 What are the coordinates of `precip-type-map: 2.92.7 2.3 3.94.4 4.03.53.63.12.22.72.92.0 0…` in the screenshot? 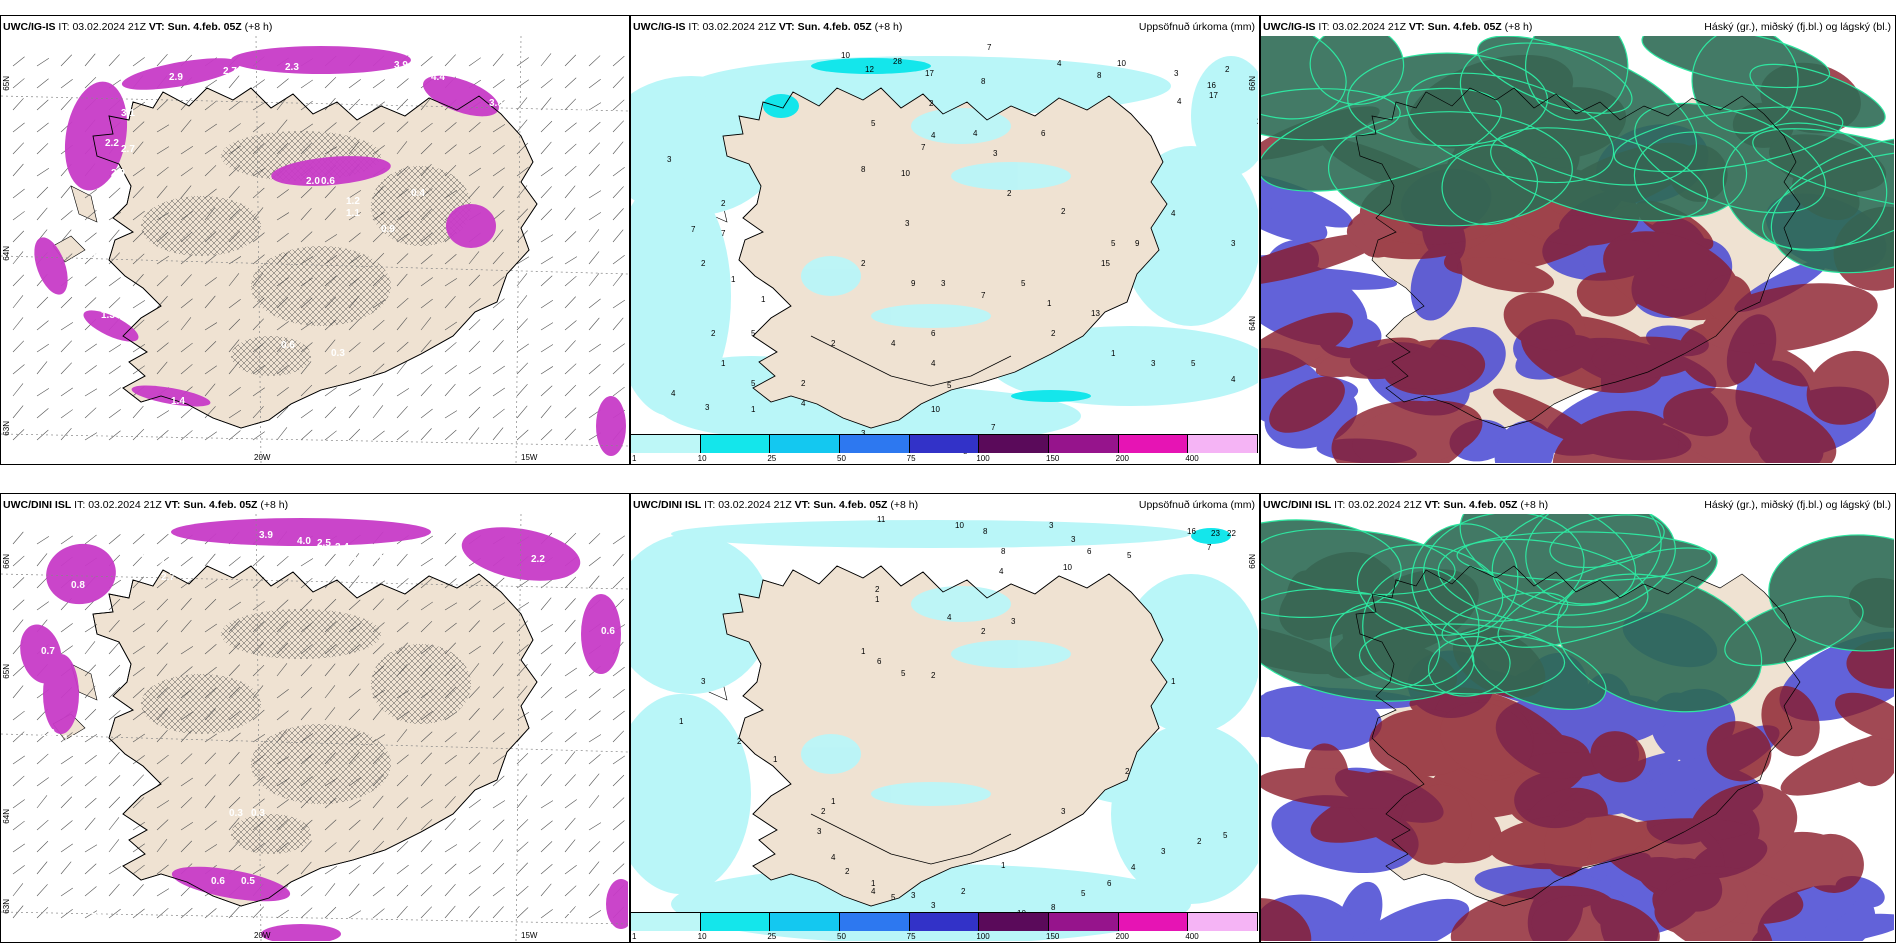 It's located at (314, 249).